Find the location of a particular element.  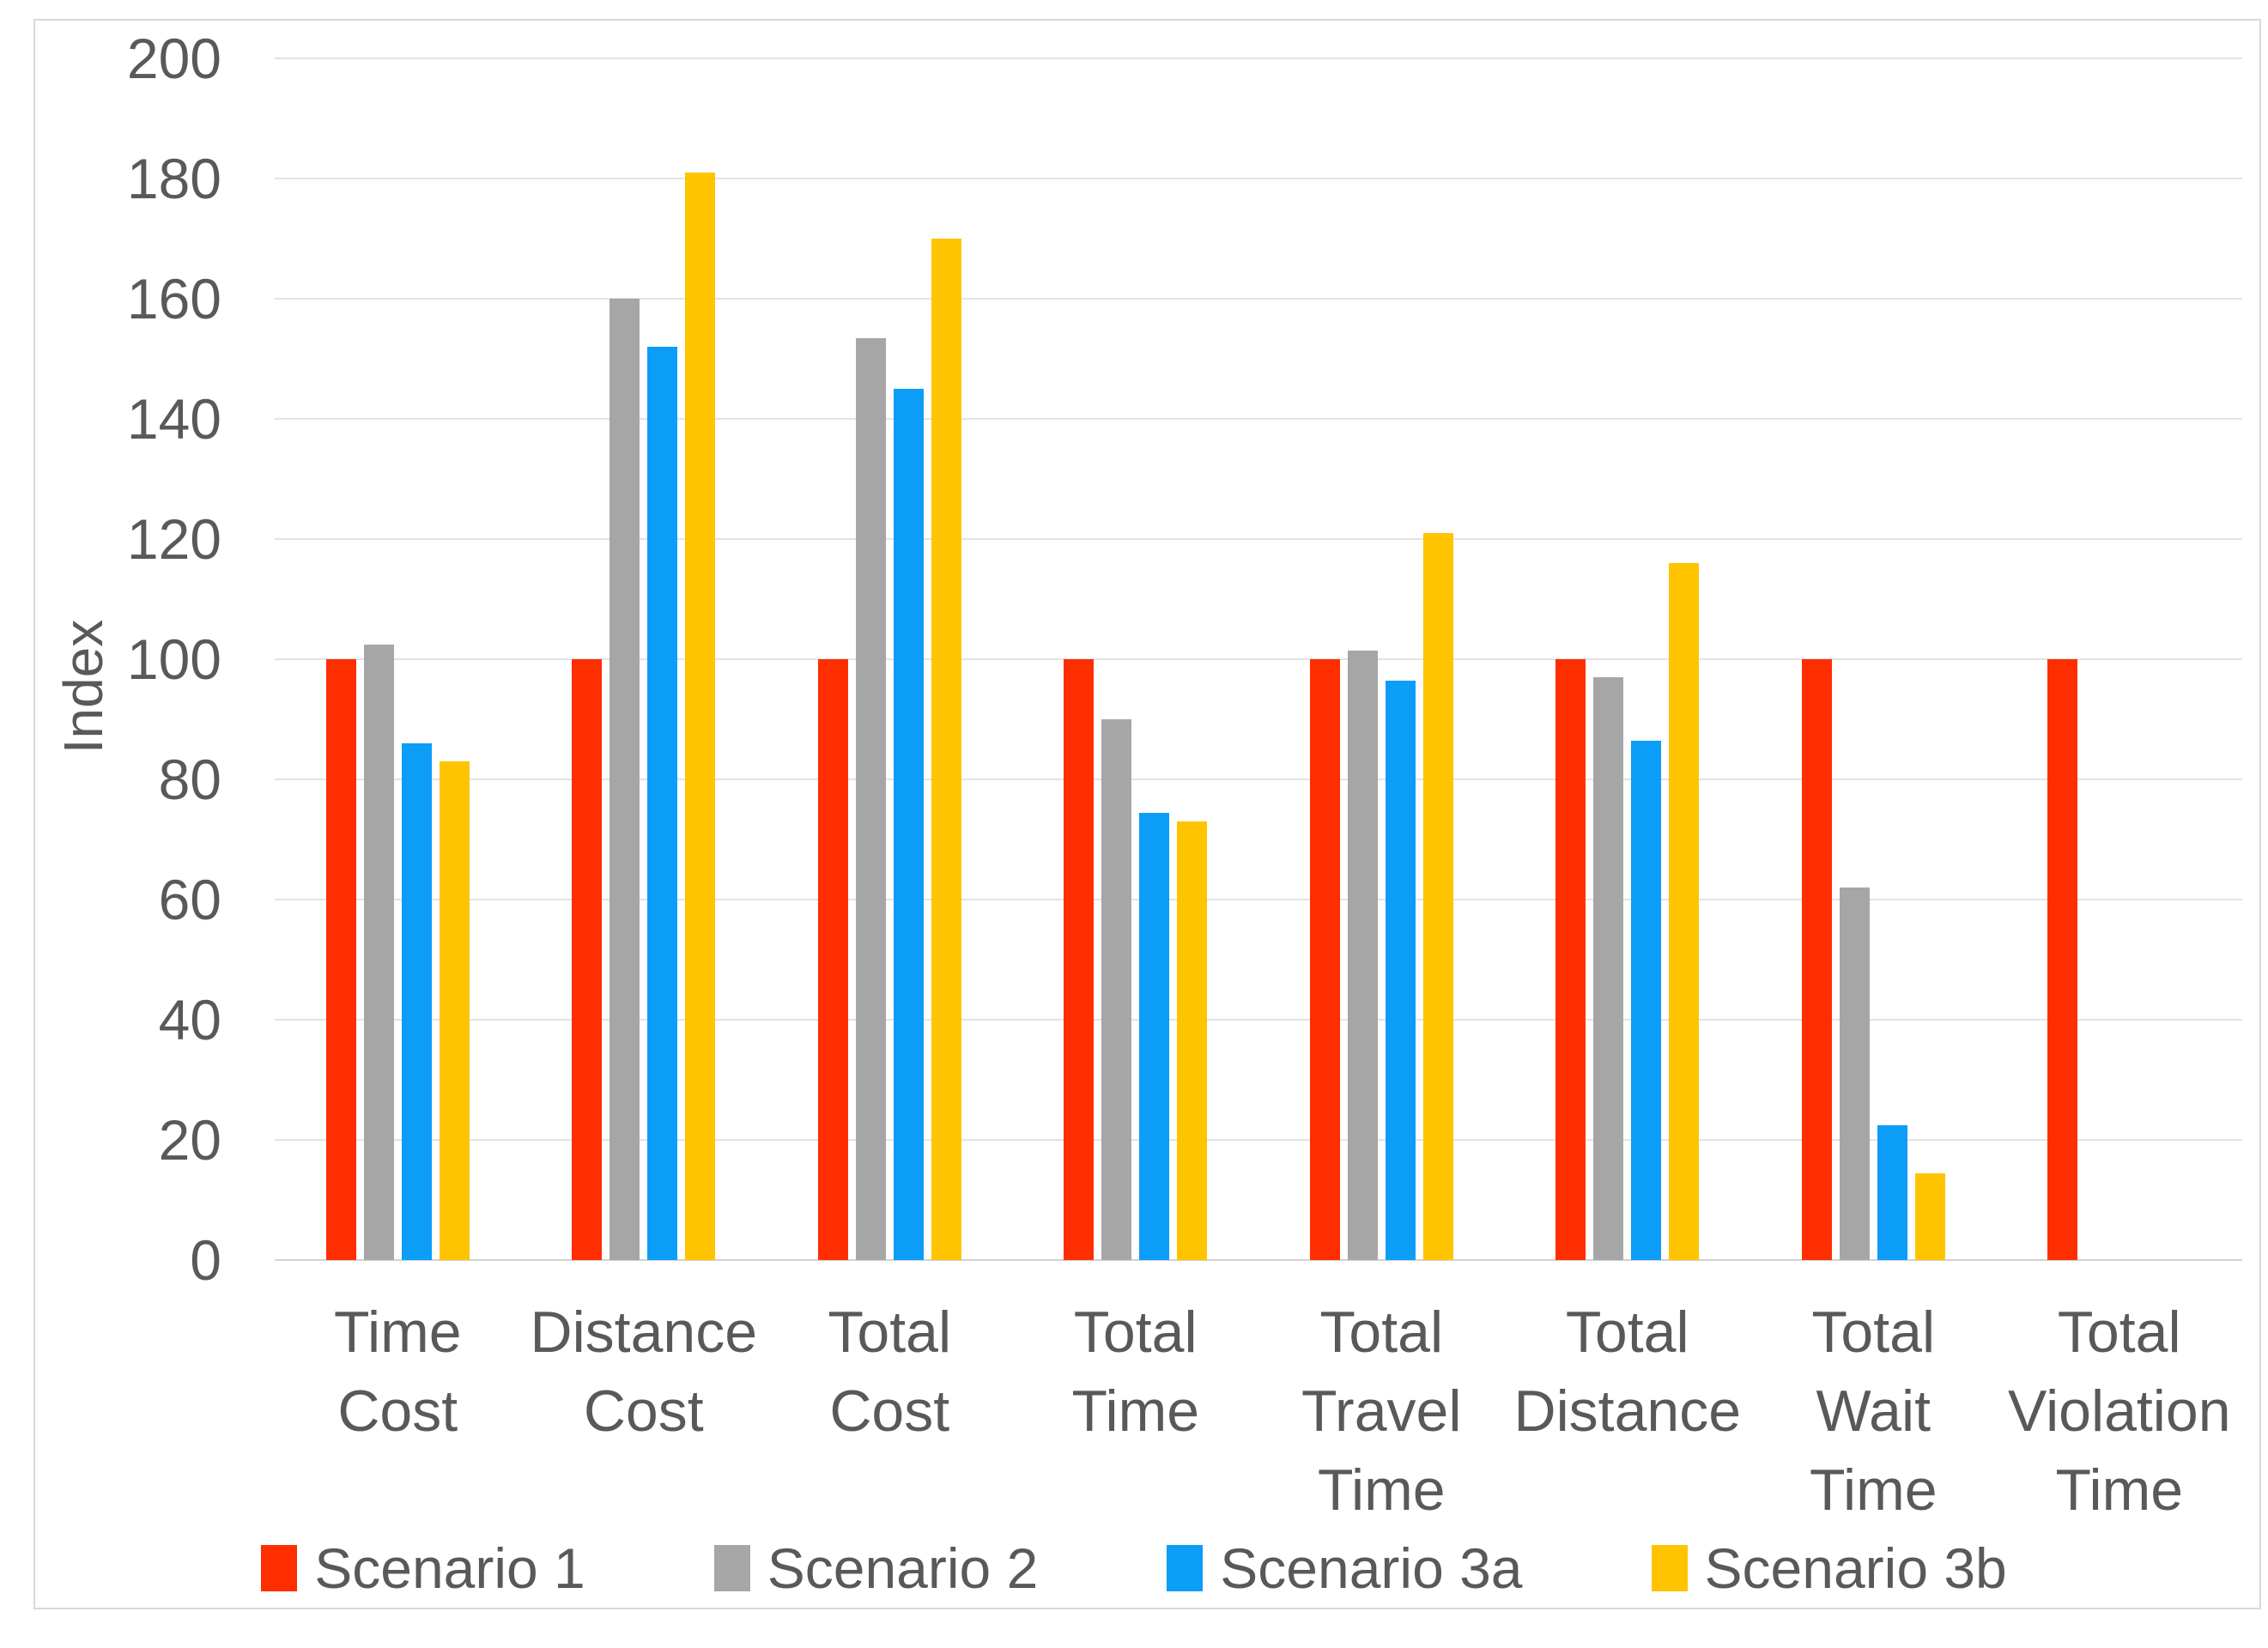

legend-label: Scenario 3a is located at coordinates (1371, 1568).